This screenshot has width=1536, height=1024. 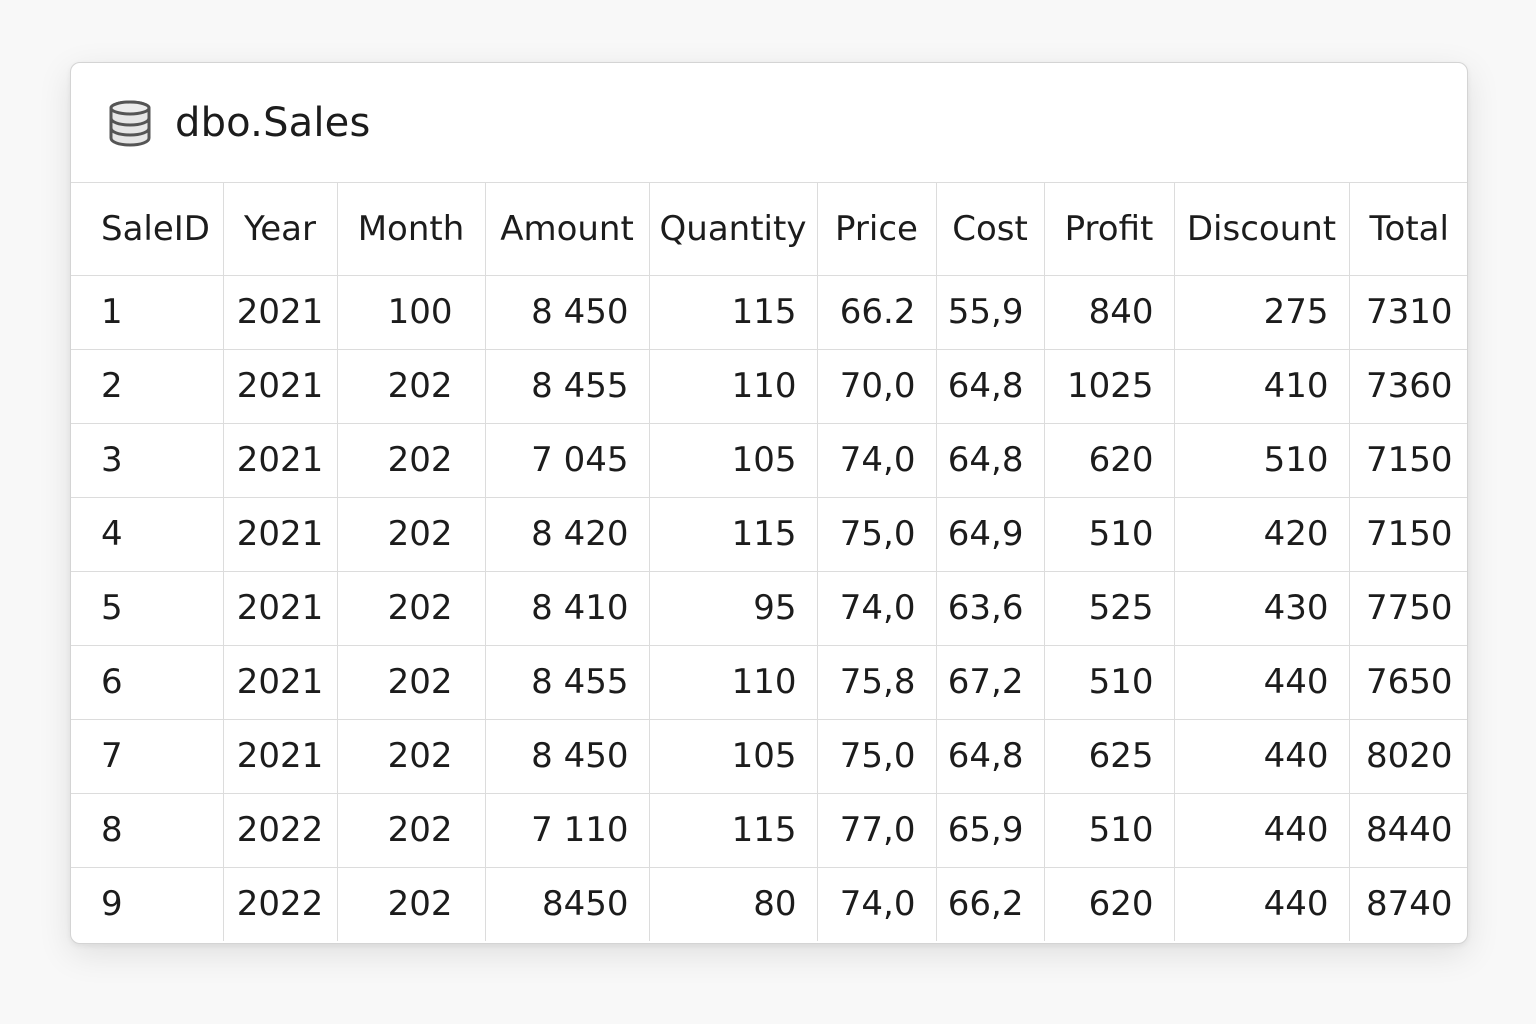 I want to click on table-row: 4 2021 202 8 420 115 75,0 64,9 510 420 7150, so click(x=769, y=534).